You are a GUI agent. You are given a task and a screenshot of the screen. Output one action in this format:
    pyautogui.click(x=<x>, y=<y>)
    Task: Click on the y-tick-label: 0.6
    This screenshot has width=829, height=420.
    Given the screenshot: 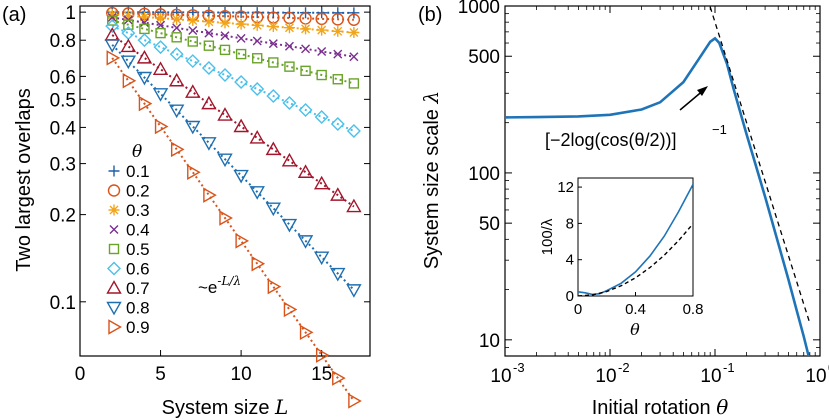 What is the action you would take?
    pyautogui.click(x=63, y=77)
    